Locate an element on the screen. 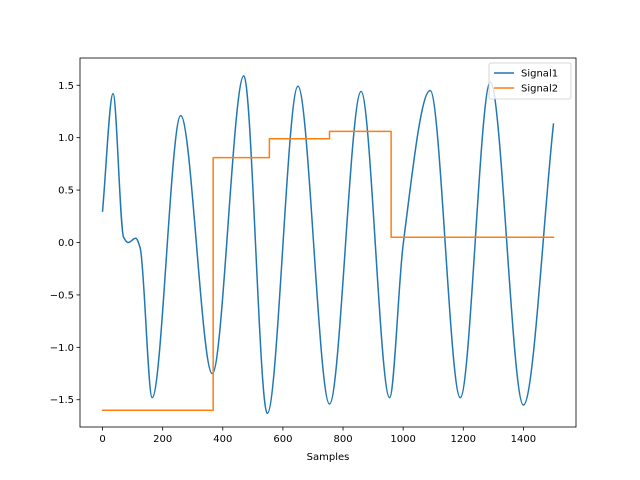  x-tick-label: 800 is located at coordinates (342, 439).